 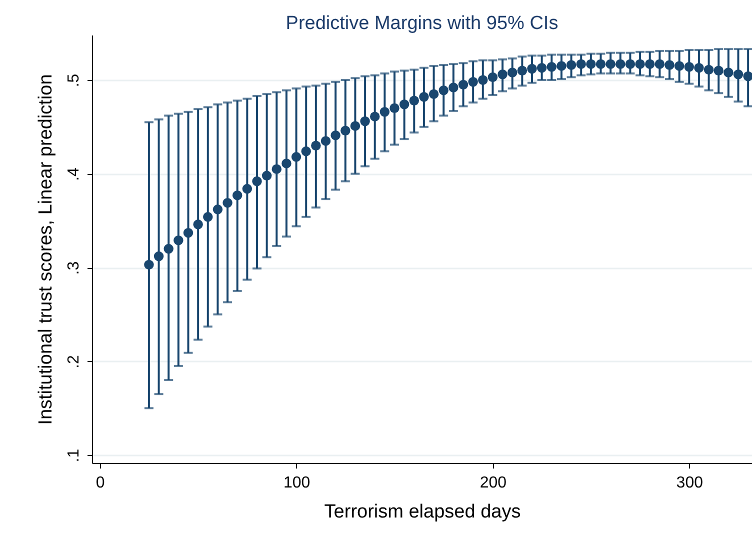 I want to click on y-tick-label: .3, so click(x=74, y=268).